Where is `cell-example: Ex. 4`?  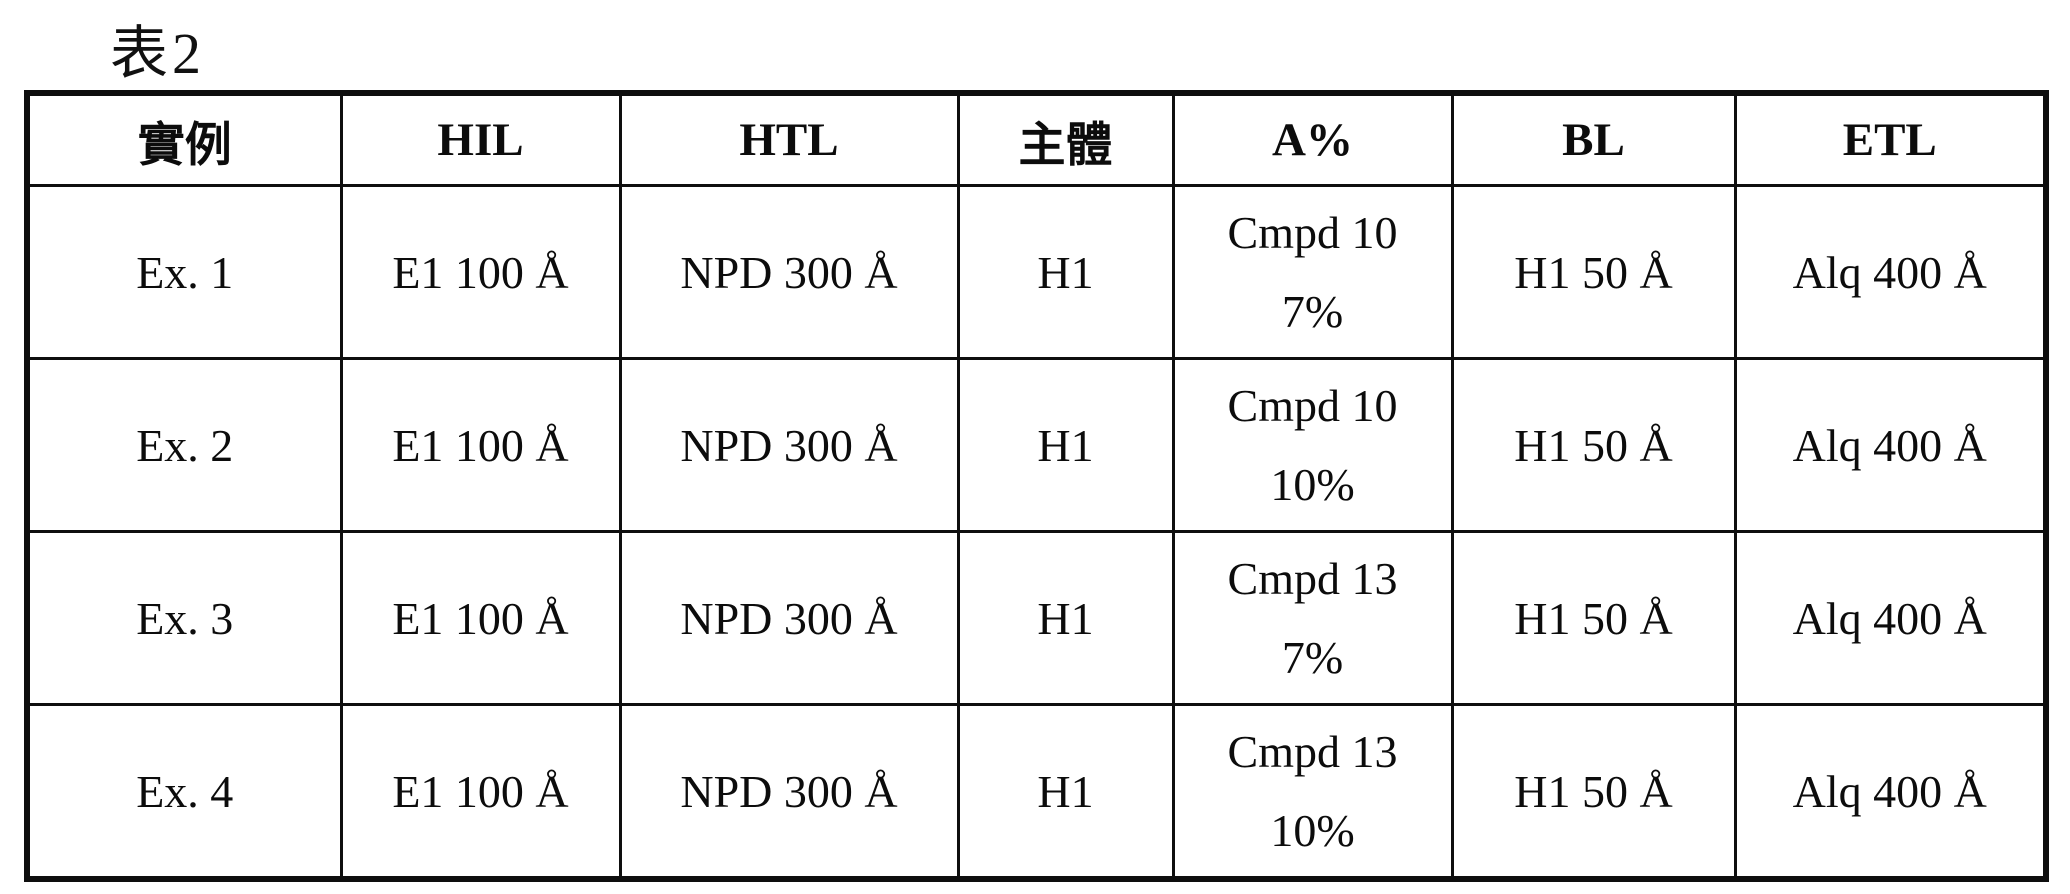 cell-example: Ex. 4 is located at coordinates (184, 792).